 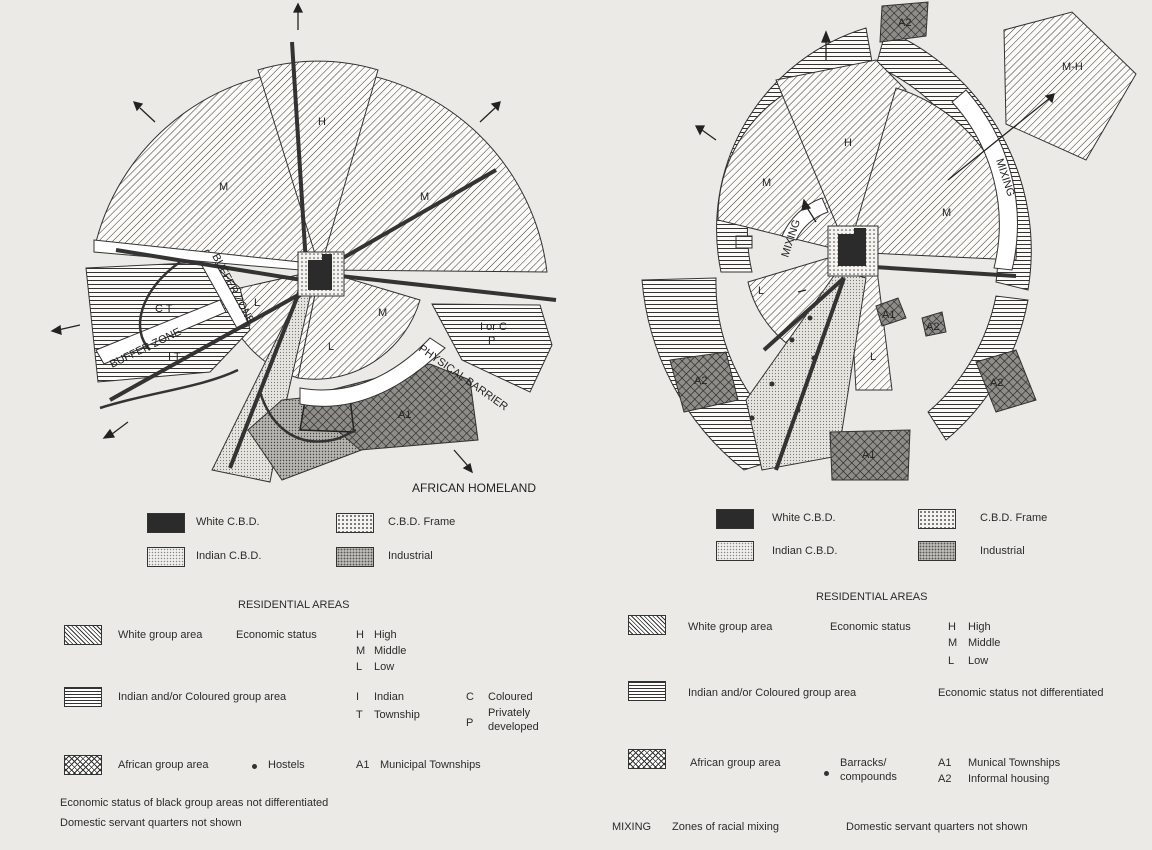 What do you see at coordinates (805, 219) in the screenshot?
I see `mixing-band-left` at bounding box center [805, 219].